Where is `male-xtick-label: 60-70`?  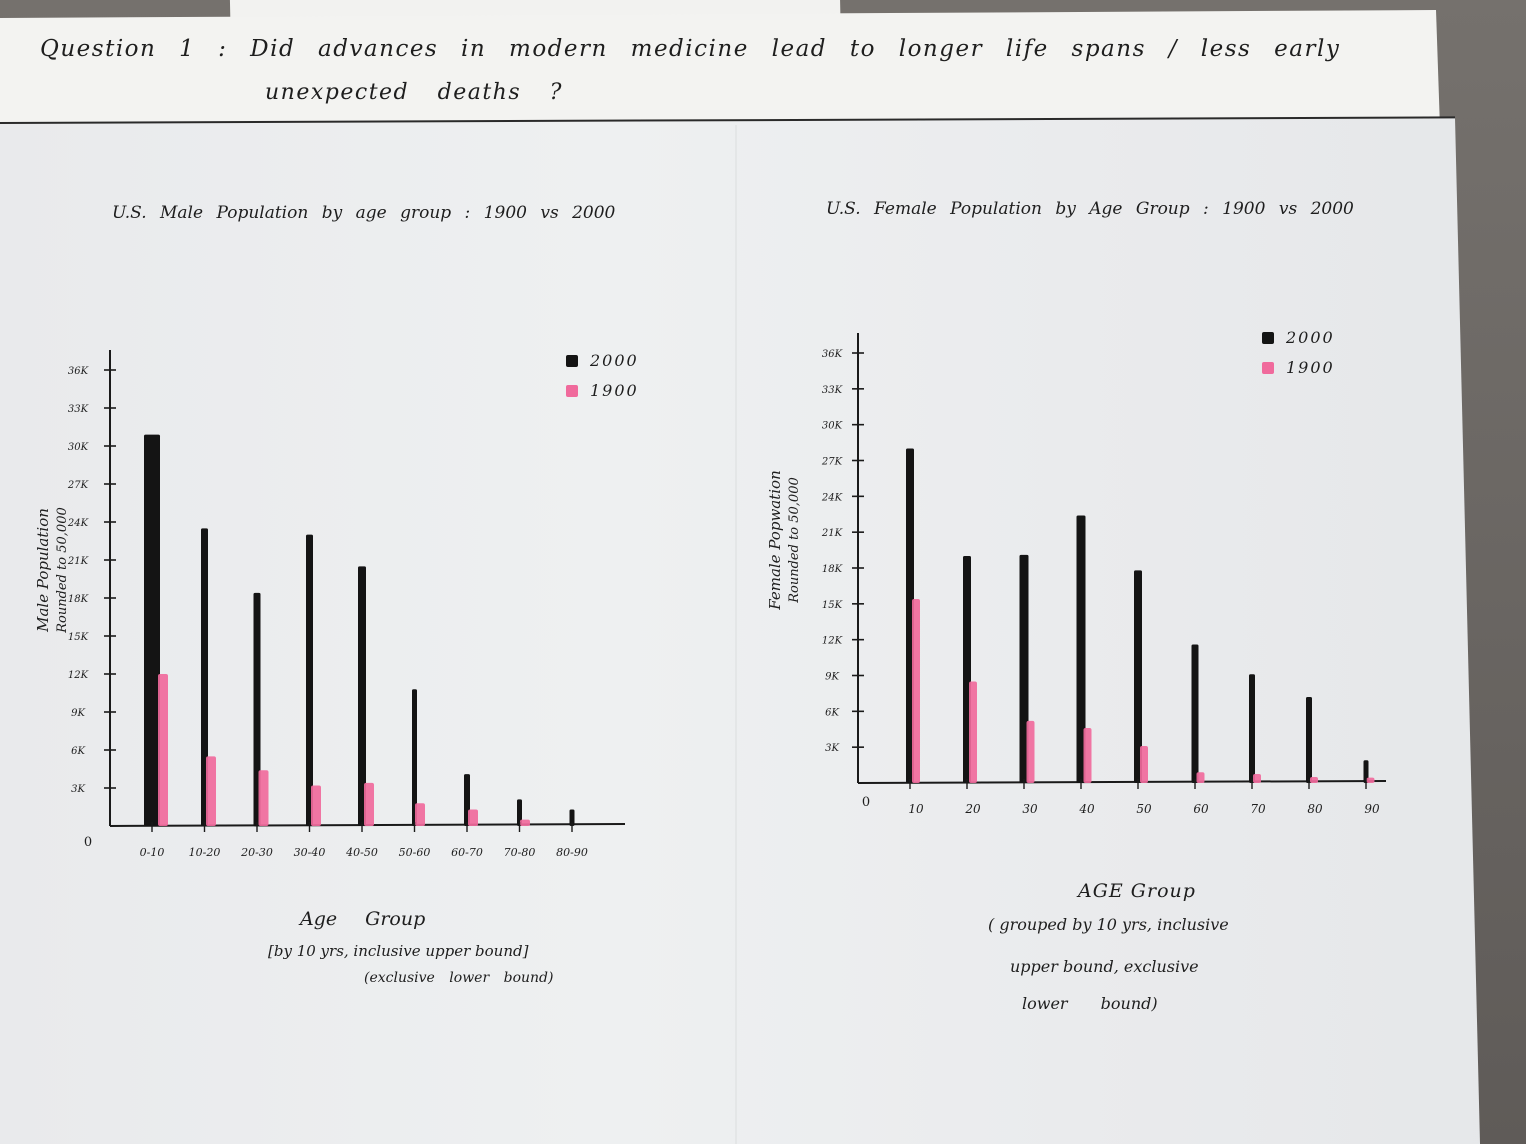
male-xtick-label: 60-70 is located at coordinates (467, 852).